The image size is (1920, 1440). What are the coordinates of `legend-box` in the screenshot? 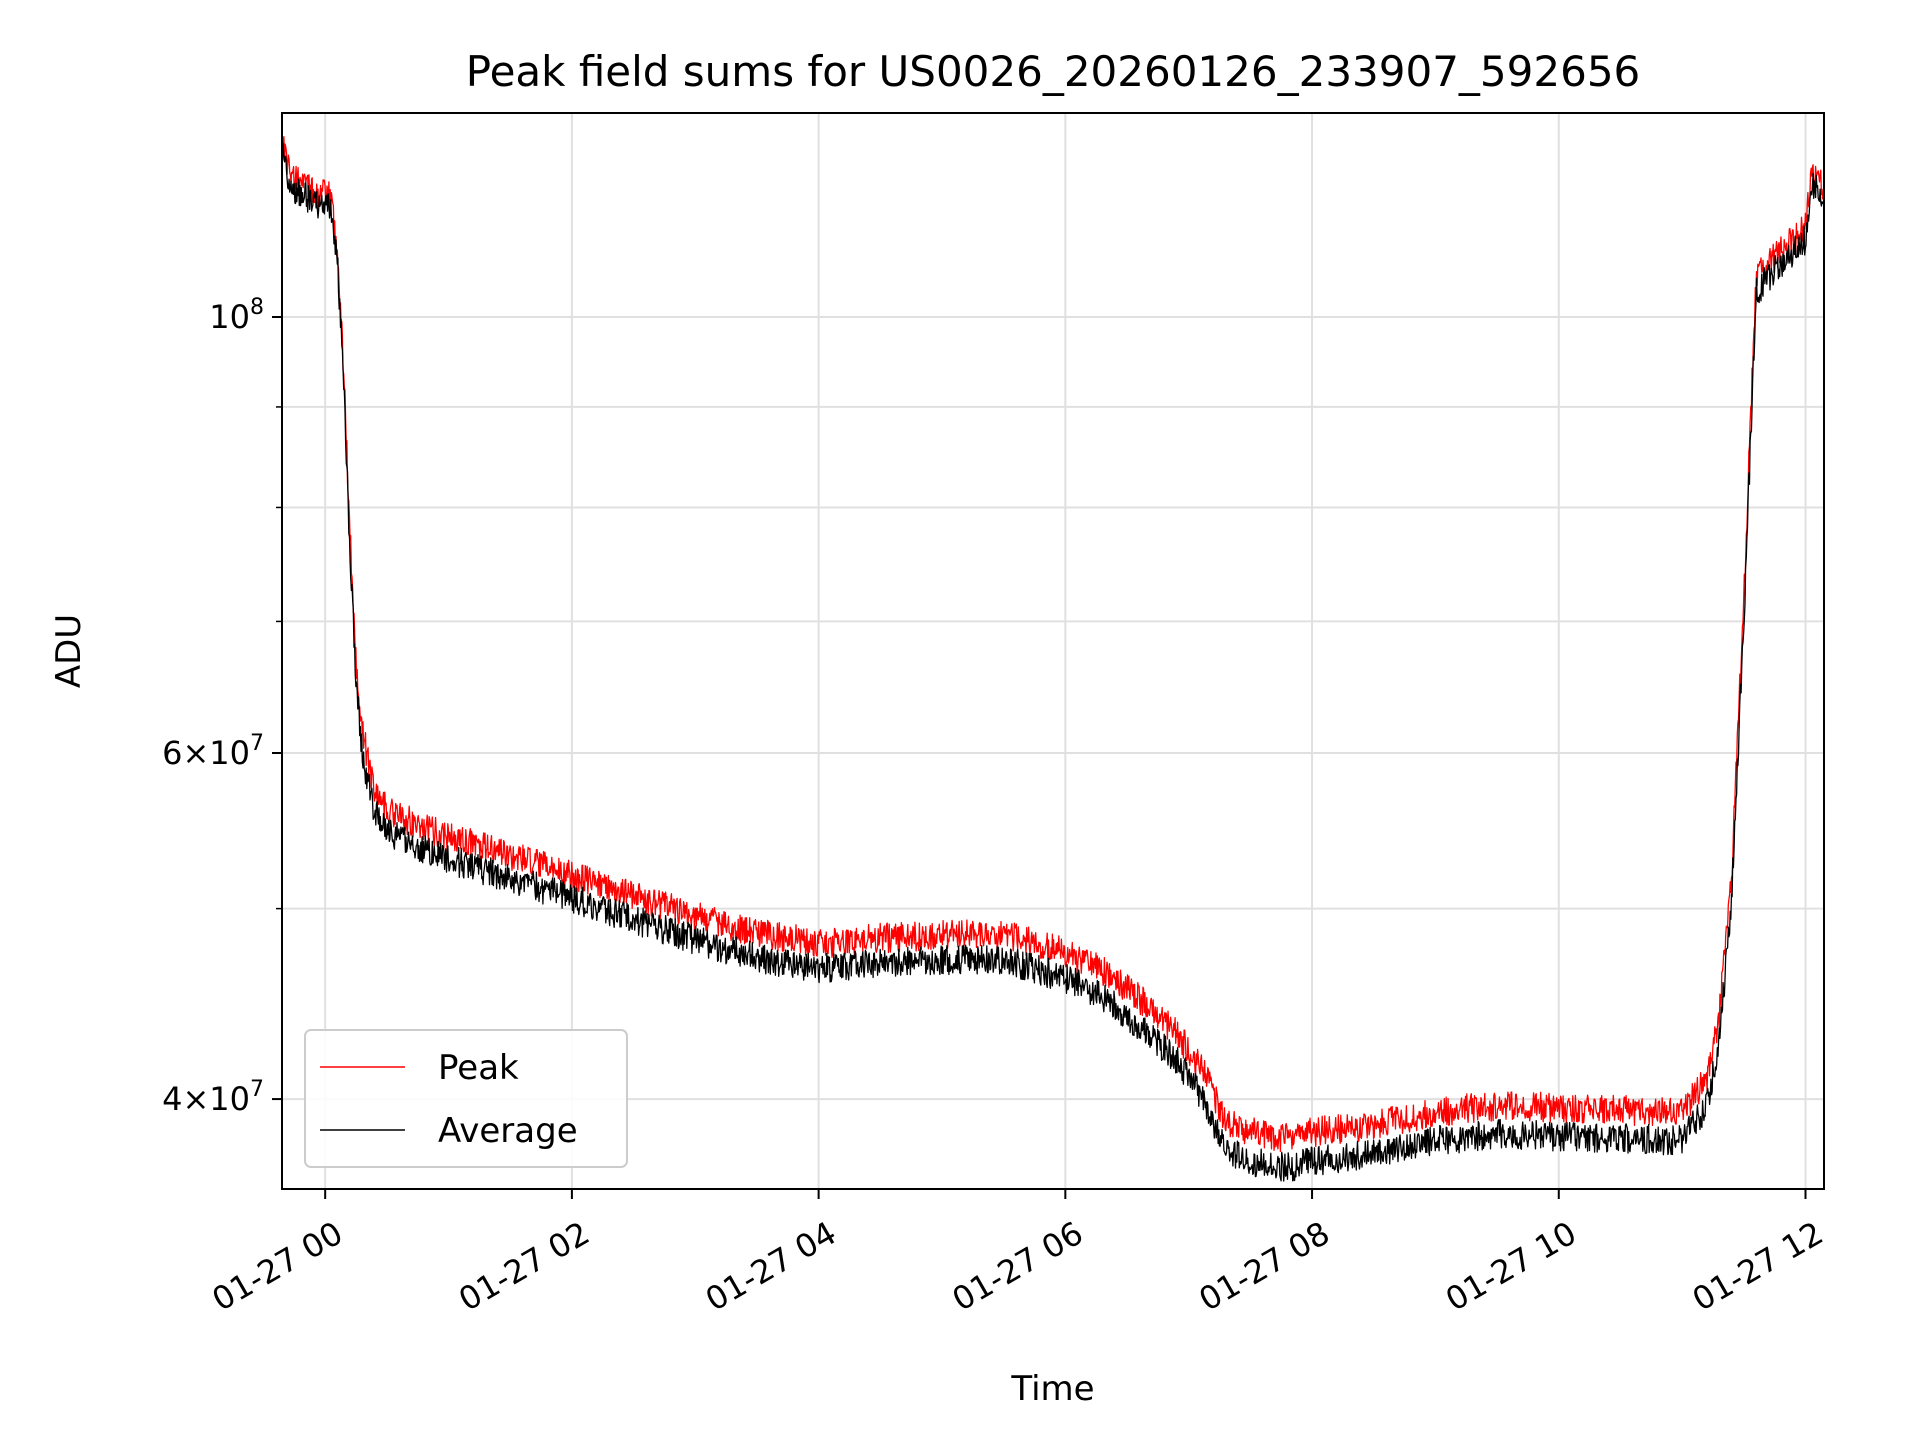 It's located at (466, 1098).